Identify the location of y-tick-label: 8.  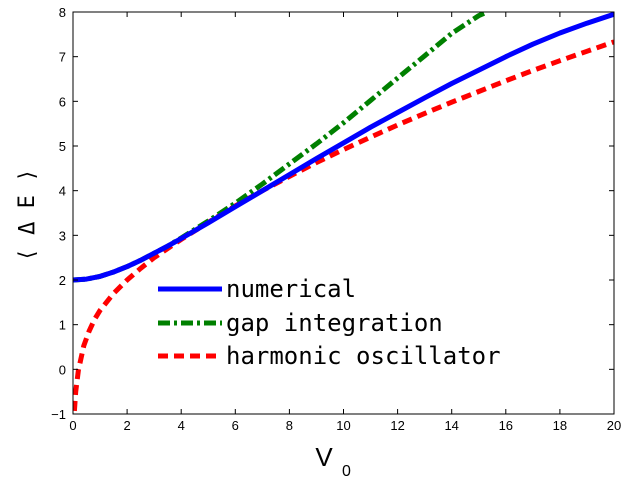
(62, 12).